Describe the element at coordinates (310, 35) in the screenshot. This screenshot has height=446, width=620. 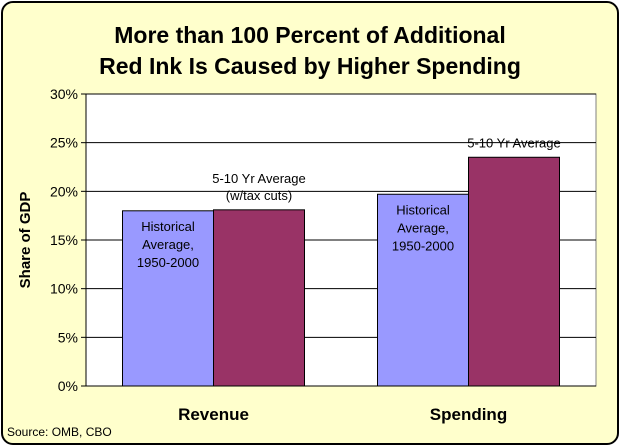
I see `title-line: More than 100 Percent of Additional` at that location.